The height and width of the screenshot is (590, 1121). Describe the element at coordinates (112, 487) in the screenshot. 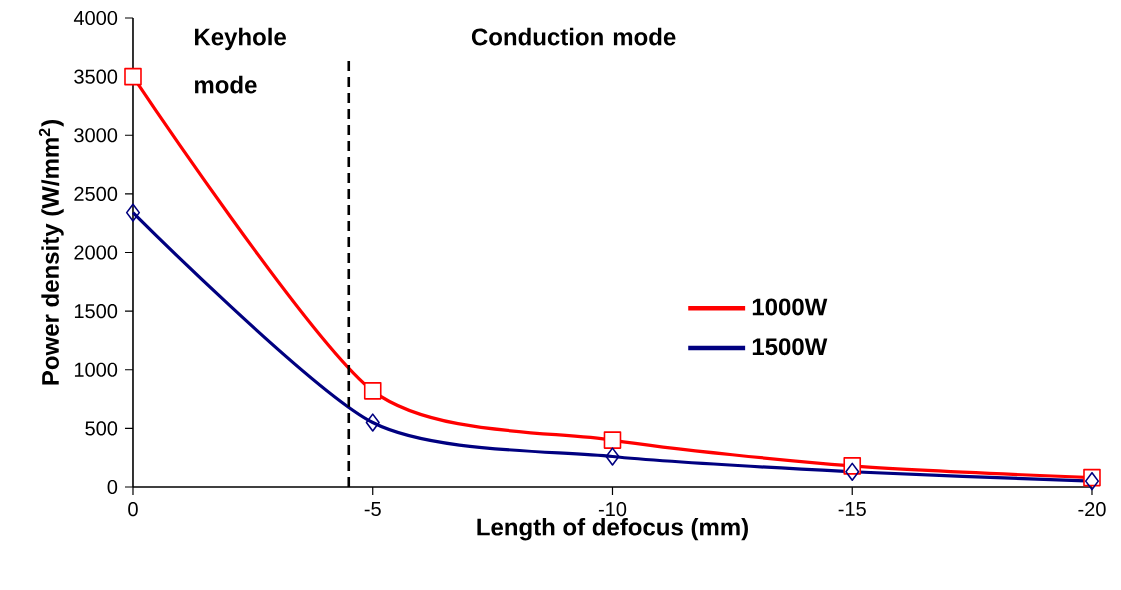

I see `y-tick-label: 0` at that location.